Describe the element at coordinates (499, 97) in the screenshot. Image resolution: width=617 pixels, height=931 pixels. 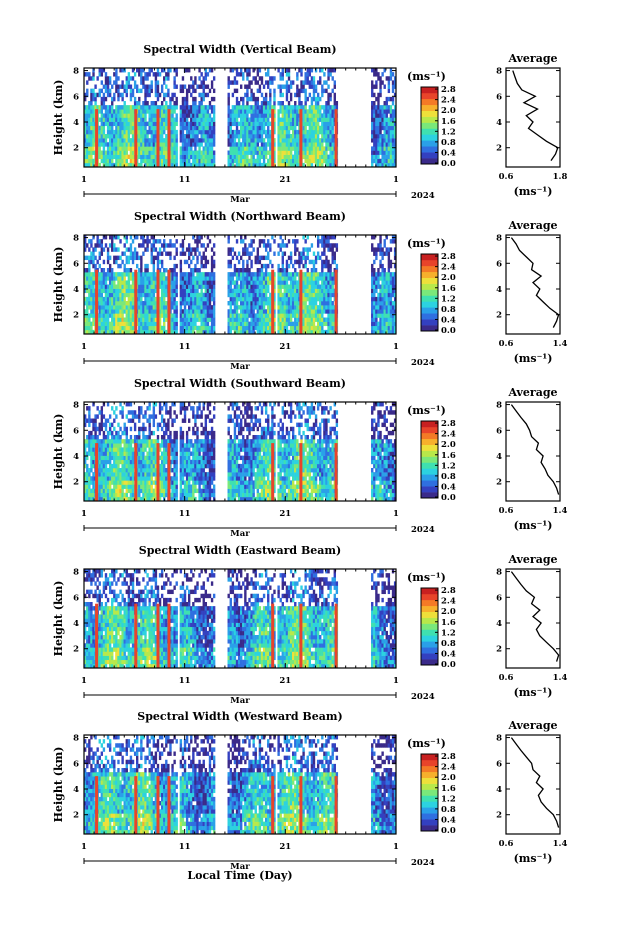
I see `average-y-tick-label: 6` at that location.